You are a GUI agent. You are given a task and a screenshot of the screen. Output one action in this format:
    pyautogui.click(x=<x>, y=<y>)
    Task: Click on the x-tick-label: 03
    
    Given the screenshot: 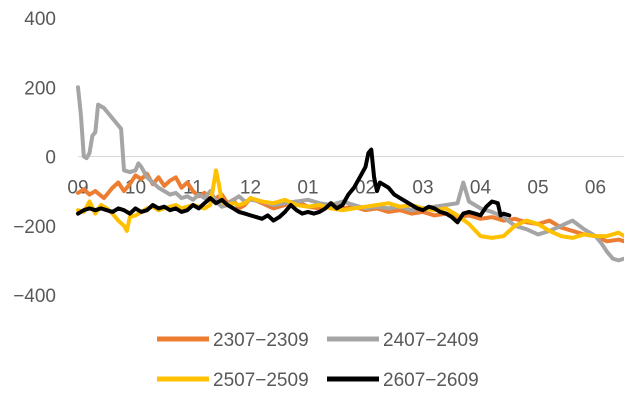 What is the action you would take?
    pyautogui.click(x=422, y=188)
    